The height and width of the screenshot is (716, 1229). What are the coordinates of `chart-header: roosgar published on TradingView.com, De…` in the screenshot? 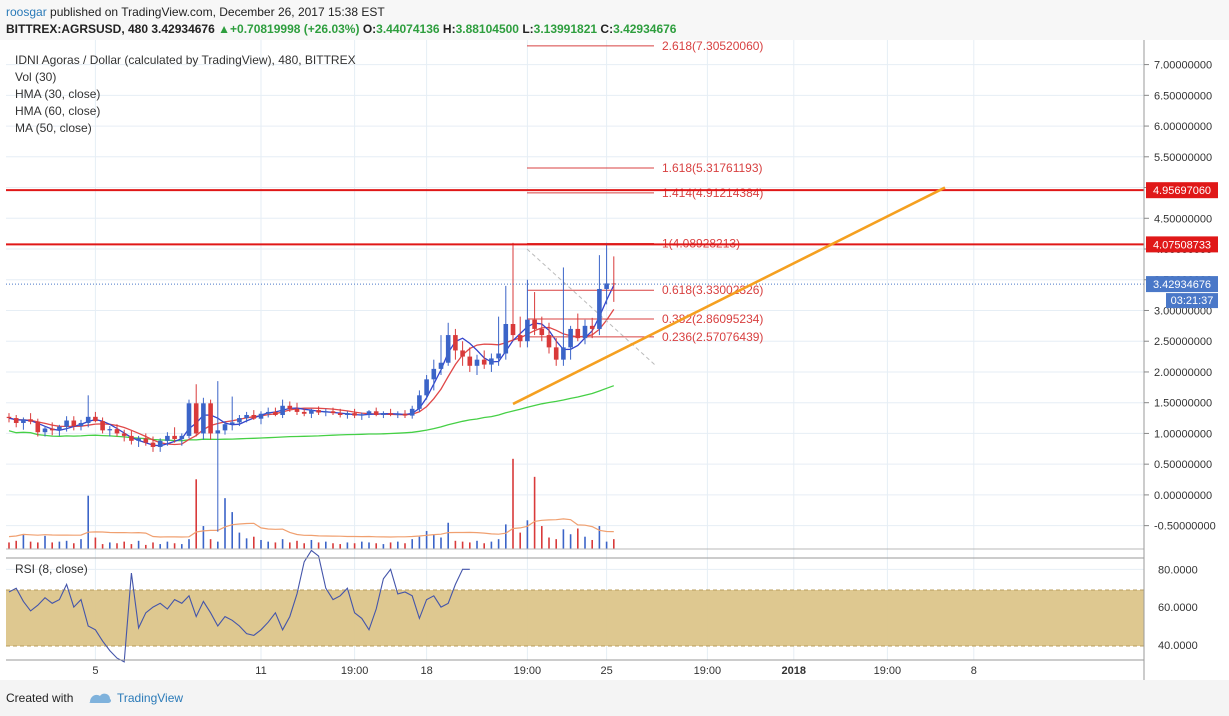 It's located at (614, 20).